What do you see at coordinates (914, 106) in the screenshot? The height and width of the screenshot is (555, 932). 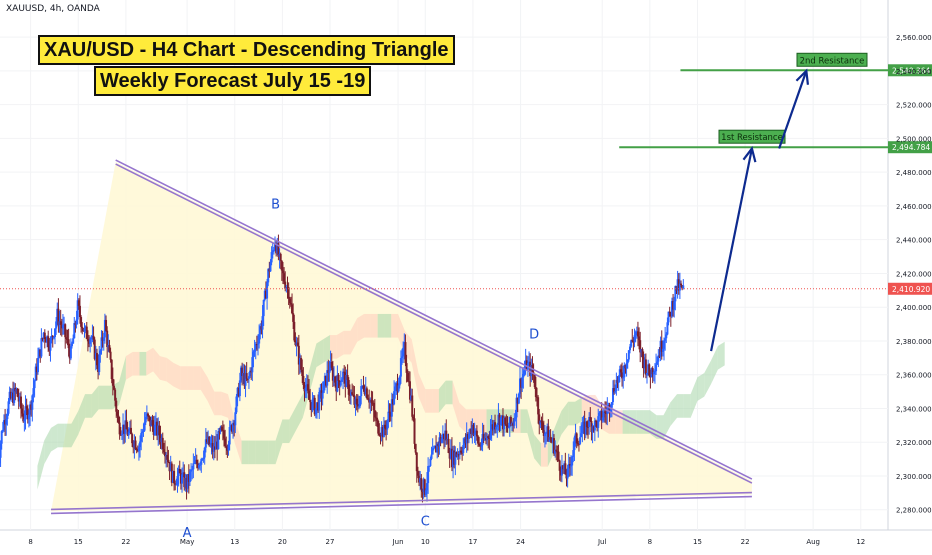 I see `y-tick-label: 2,520.000` at bounding box center [914, 106].